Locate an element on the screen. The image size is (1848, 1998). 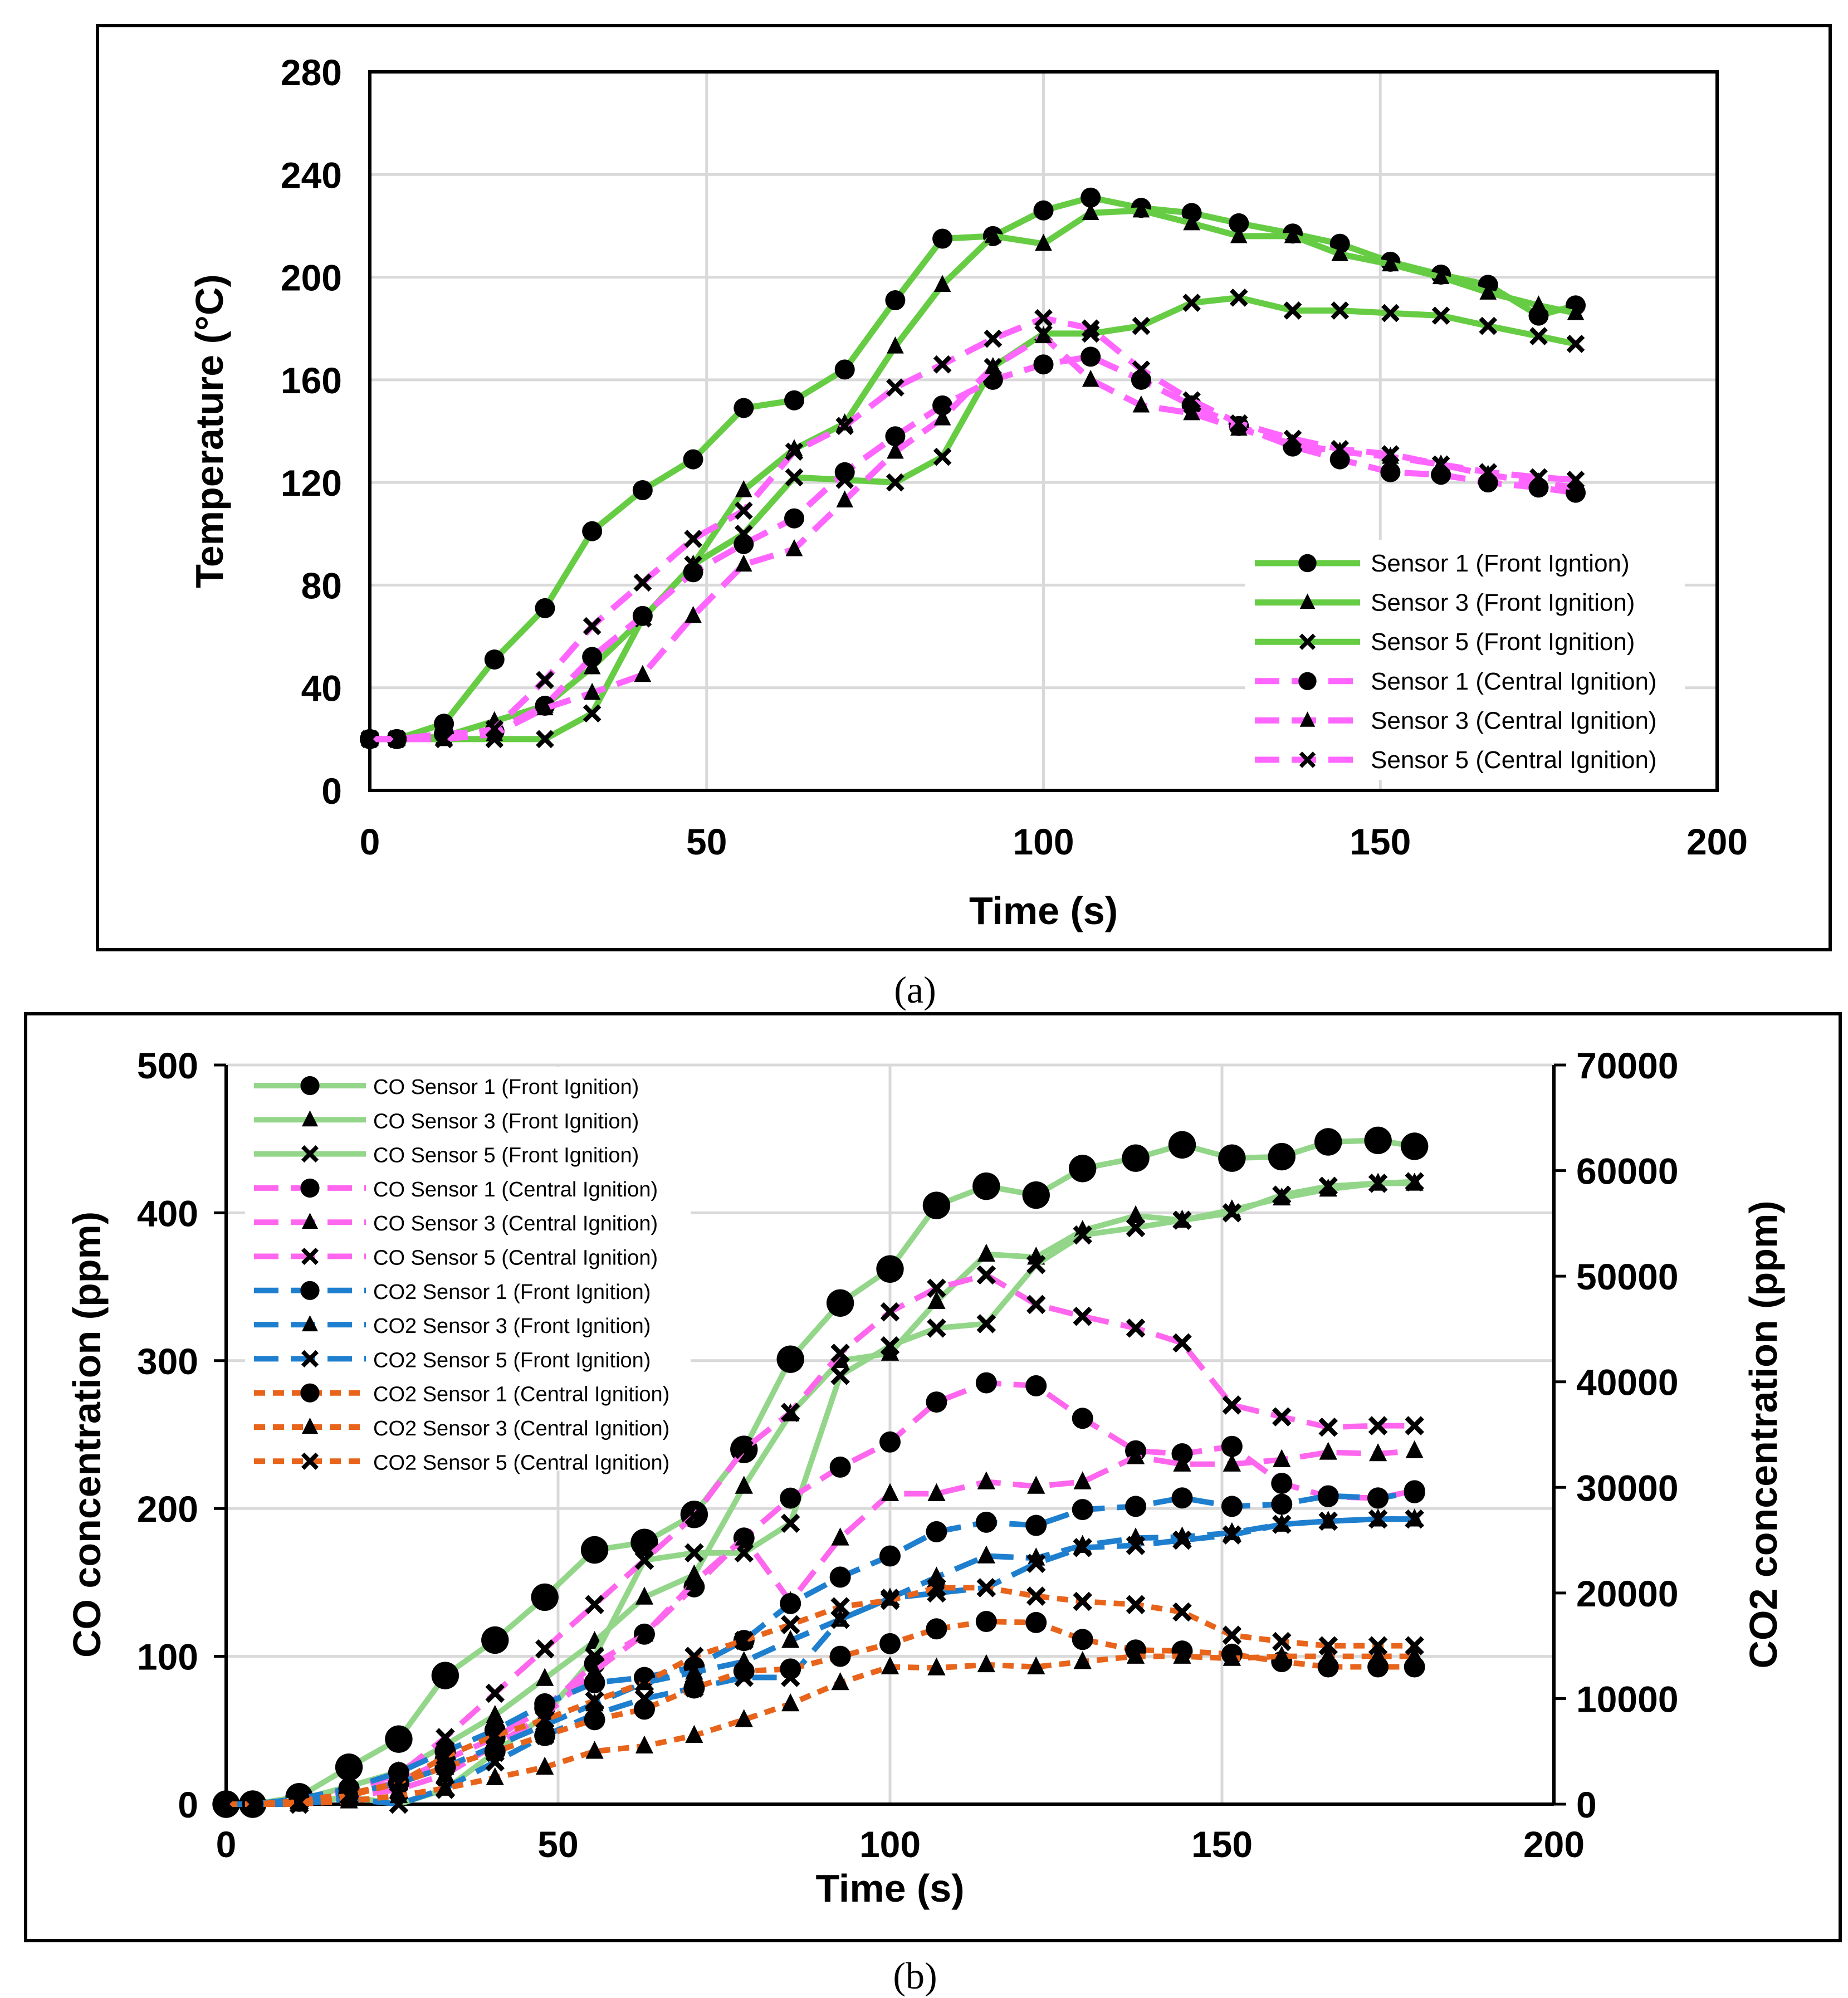
y2-tick-label: 40000 is located at coordinates (1627, 1382).